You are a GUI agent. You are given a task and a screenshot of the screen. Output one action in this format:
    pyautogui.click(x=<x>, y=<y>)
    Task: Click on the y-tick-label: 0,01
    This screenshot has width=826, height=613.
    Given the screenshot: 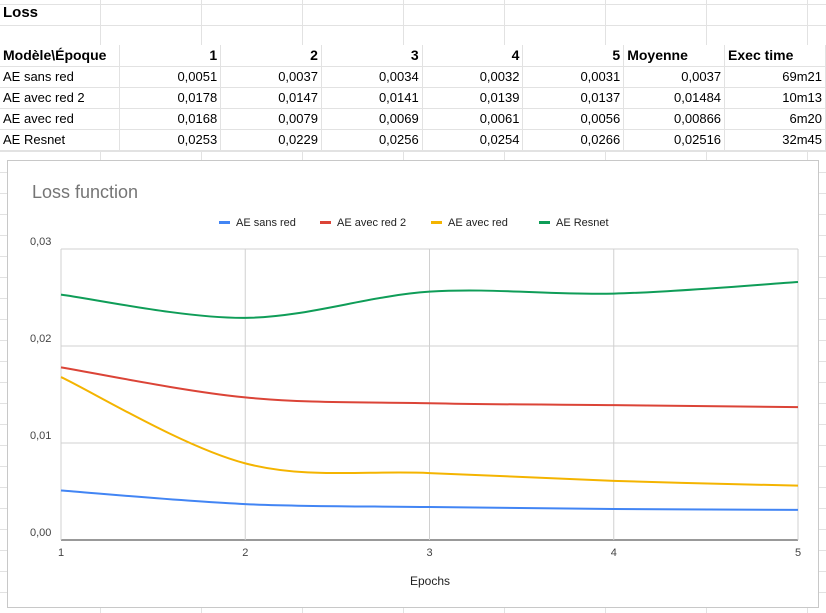 What is the action you would take?
    pyautogui.click(x=40, y=436)
    